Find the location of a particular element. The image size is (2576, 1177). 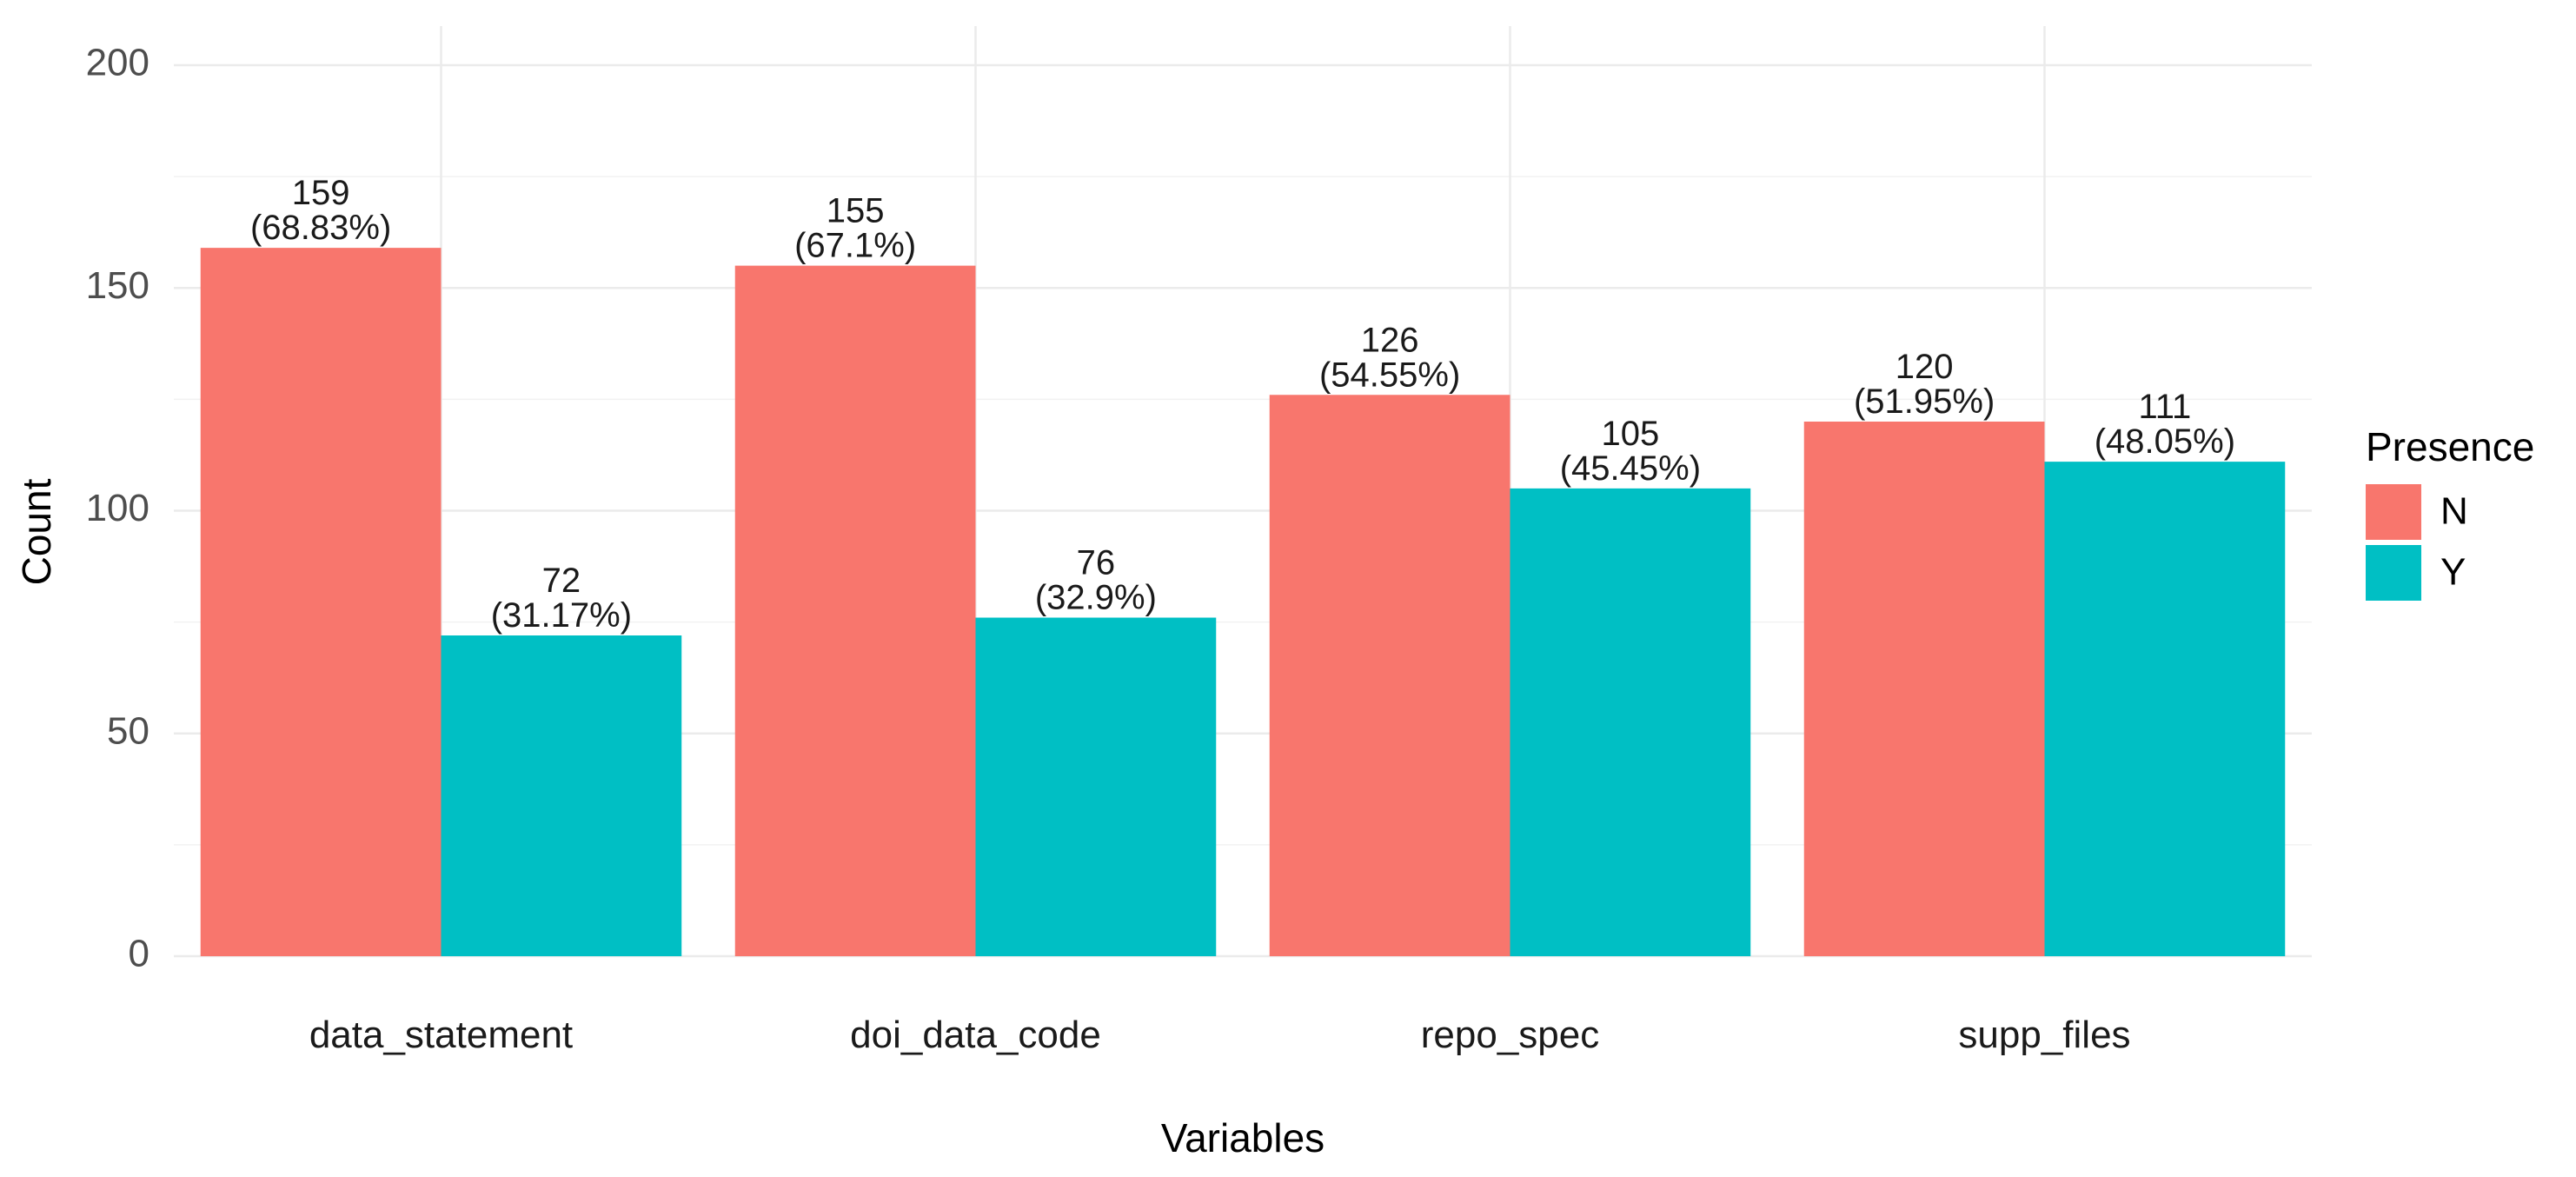

legend: Presence NY is located at coordinates (2450, 512).